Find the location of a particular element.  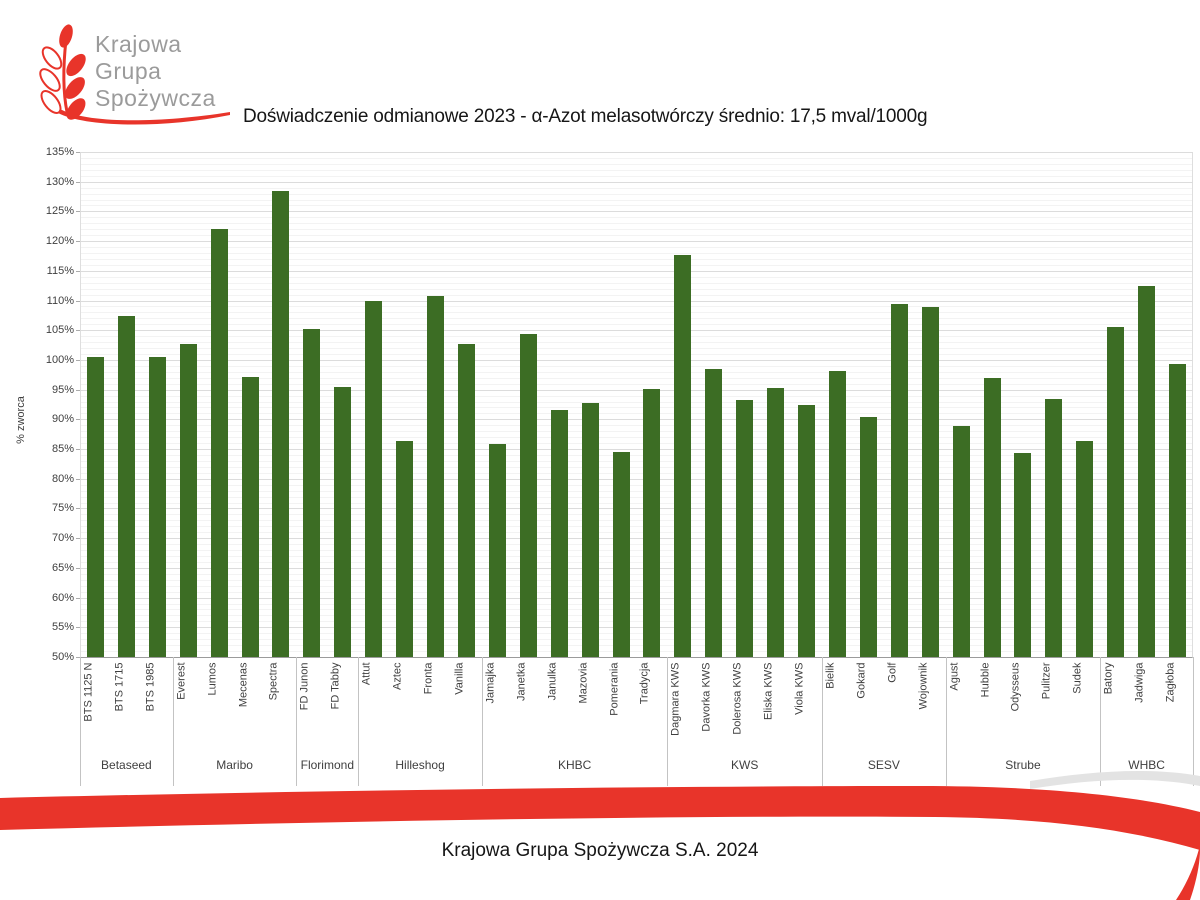

y-tick-label: 80% is located at coordinates (62, 478).